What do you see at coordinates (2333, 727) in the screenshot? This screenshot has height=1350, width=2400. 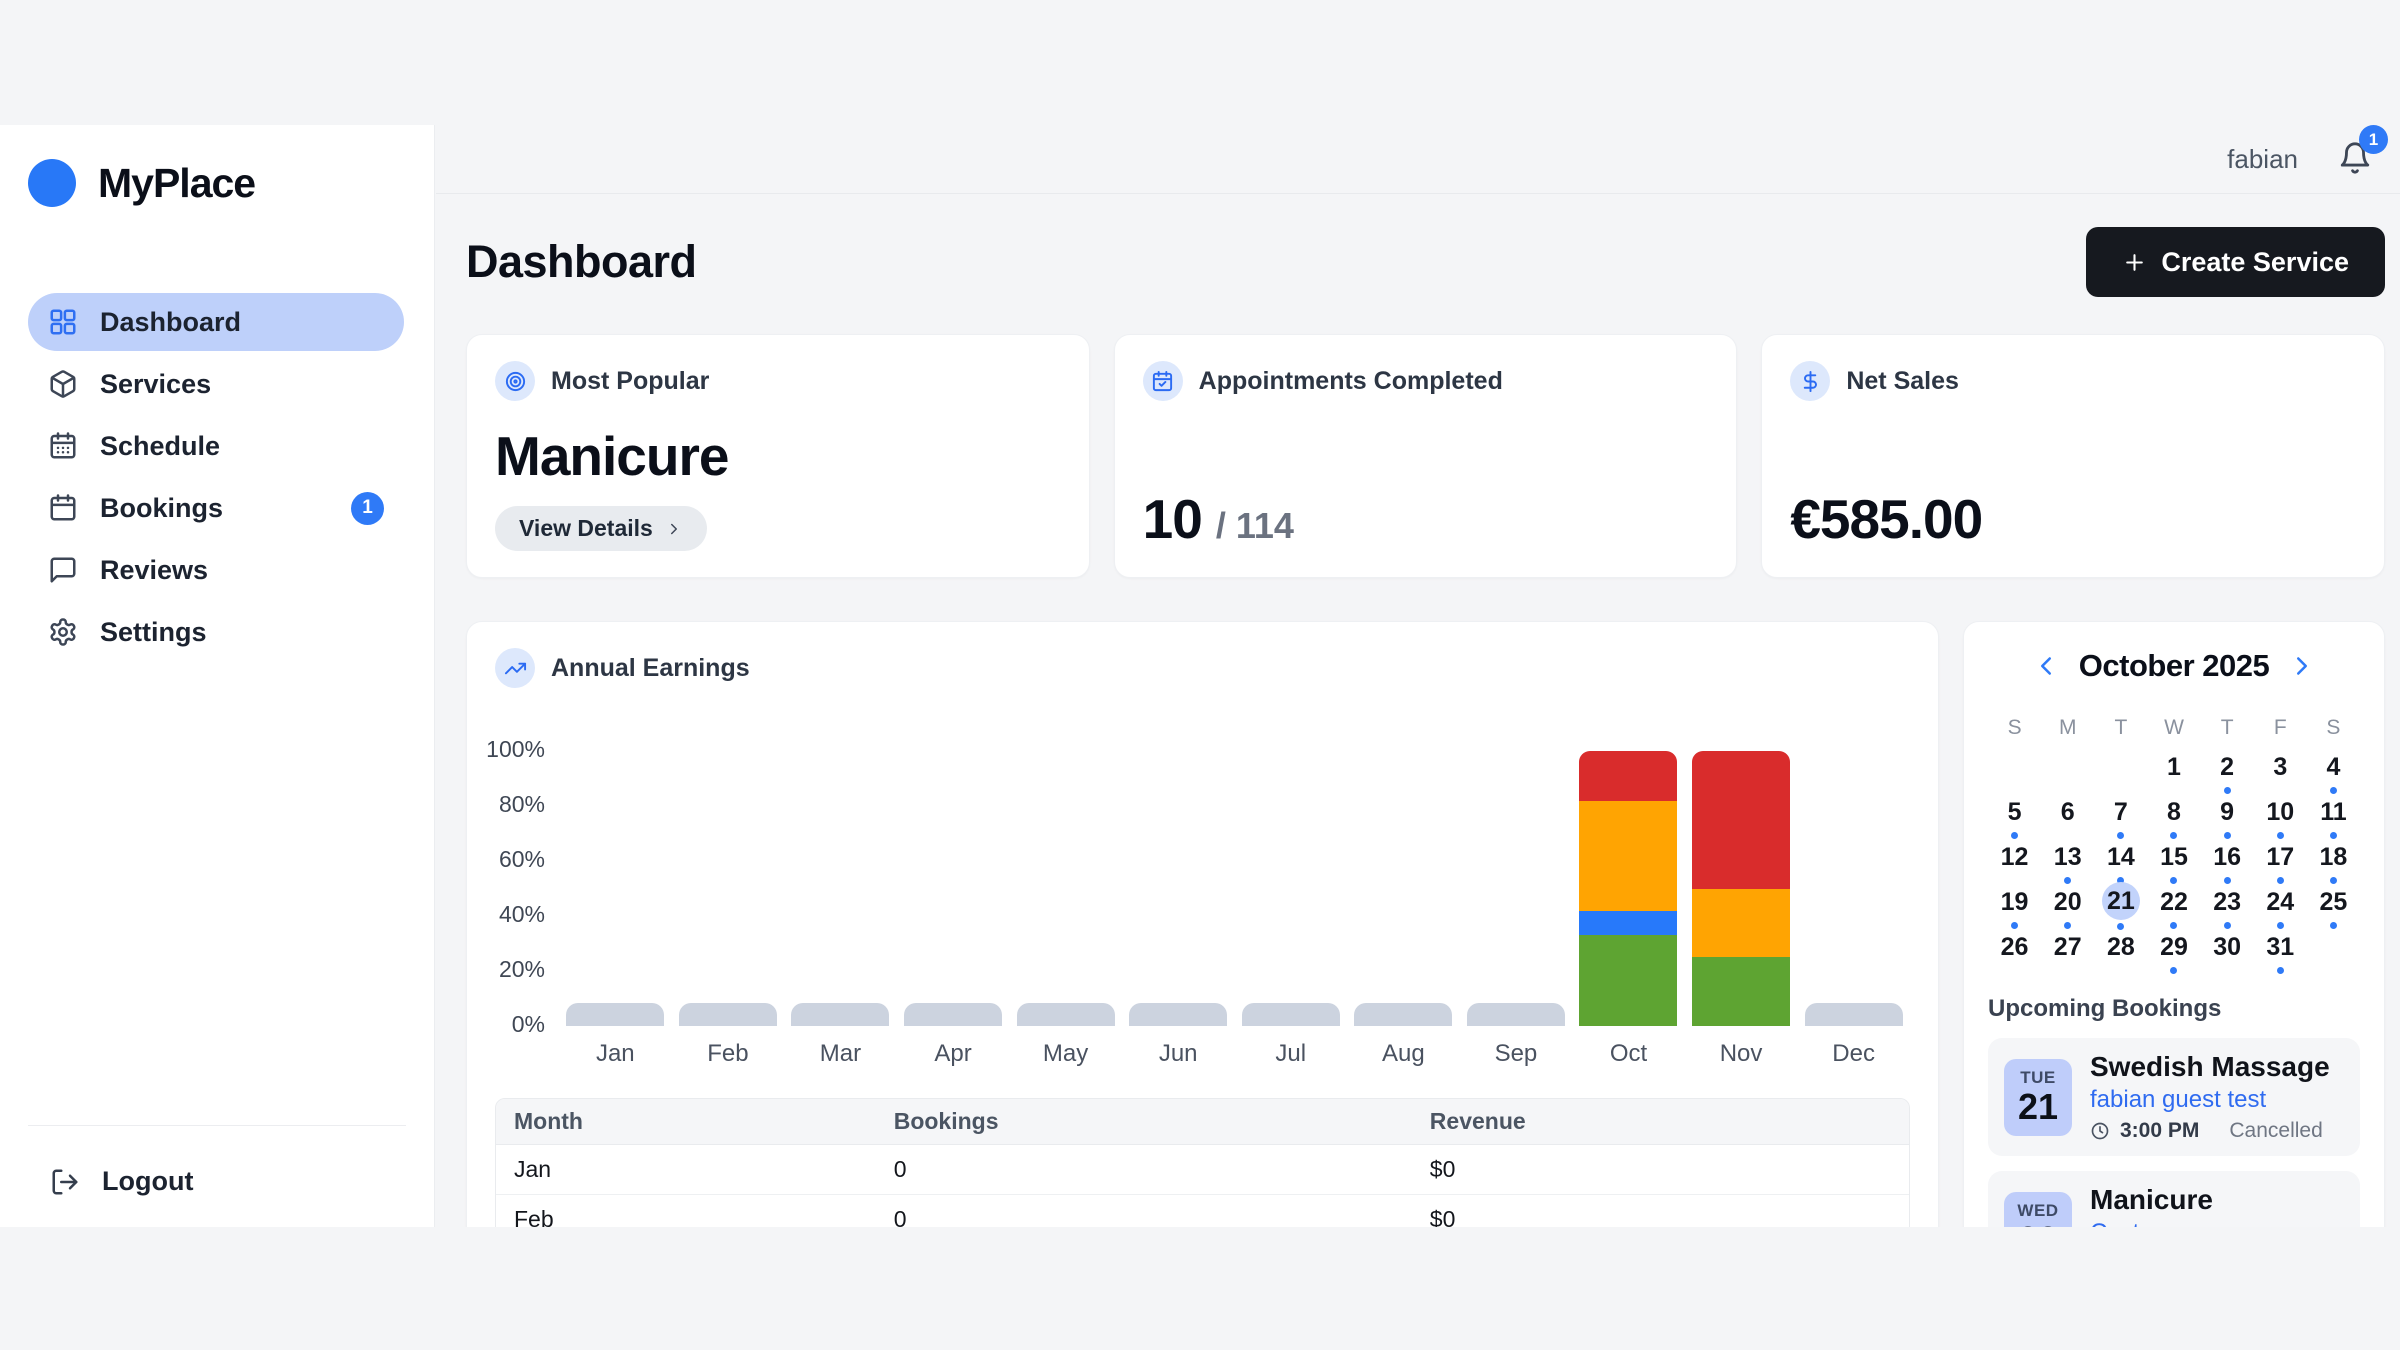 I see `day-of-week-header: S` at bounding box center [2333, 727].